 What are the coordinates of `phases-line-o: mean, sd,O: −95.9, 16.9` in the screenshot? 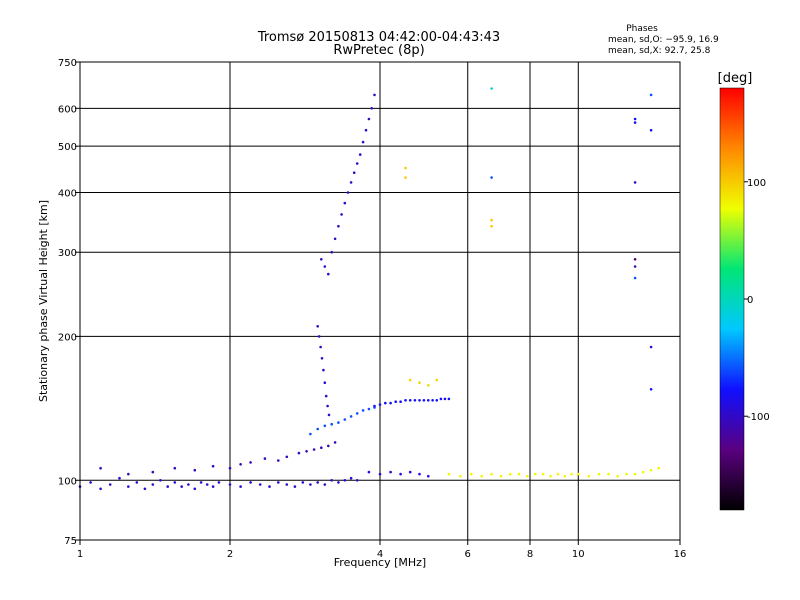 It's located at (663, 40).